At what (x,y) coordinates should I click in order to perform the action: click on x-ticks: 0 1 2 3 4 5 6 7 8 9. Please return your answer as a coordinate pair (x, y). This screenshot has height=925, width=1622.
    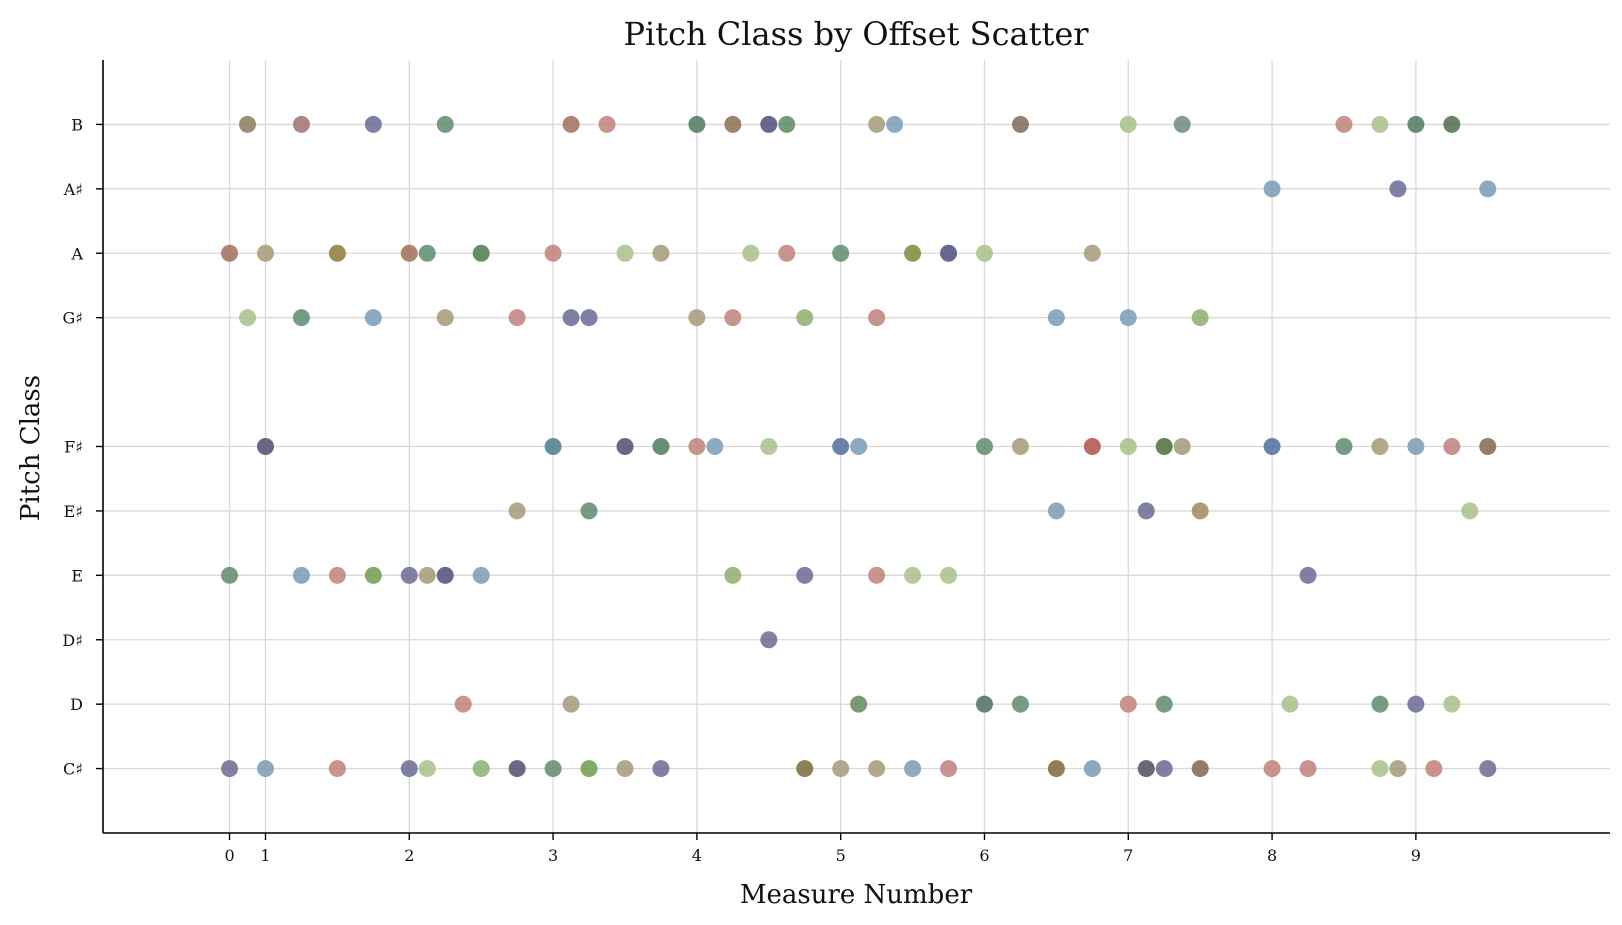
    Looking at the image, I should click on (822, 849).